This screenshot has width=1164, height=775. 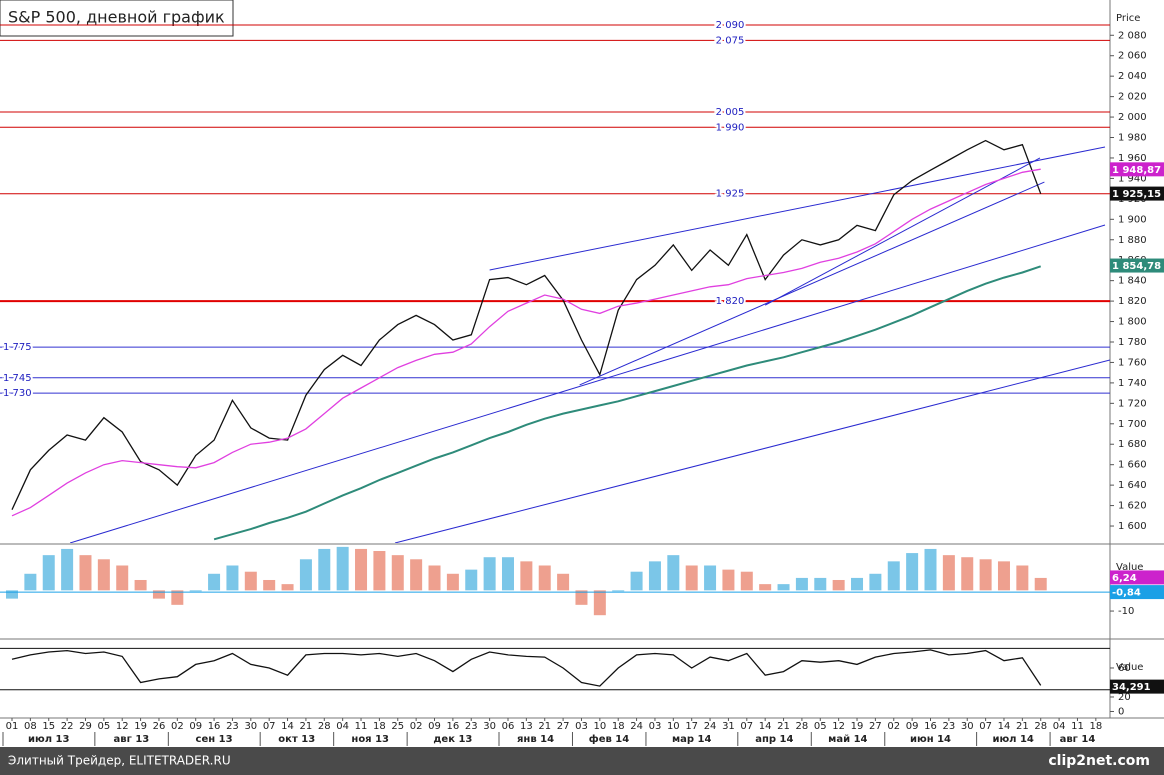 What do you see at coordinates (710, 726) in the screenshot?
I see `x-tick-label: 24` at bounding box center [710, 726].